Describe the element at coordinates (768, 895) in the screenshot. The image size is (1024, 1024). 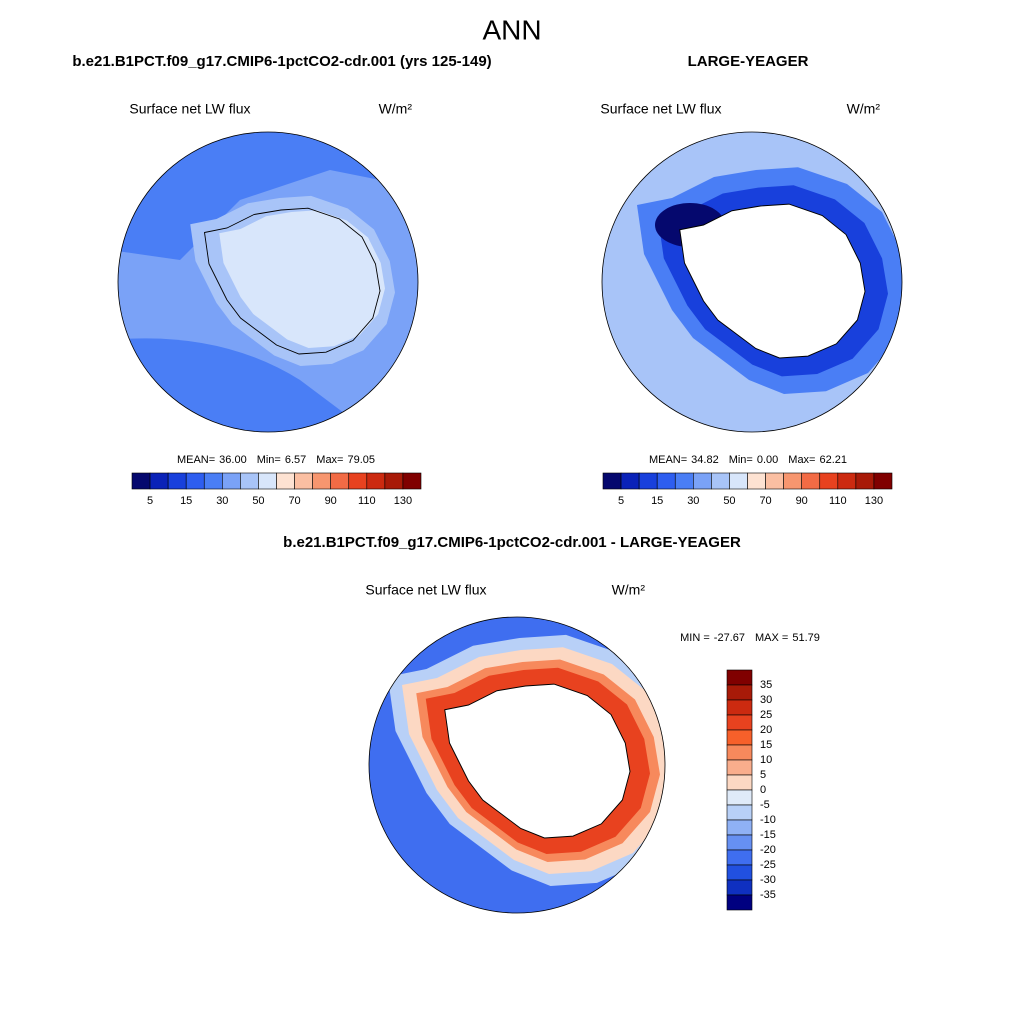
I see `colorbar-label: -35` at that location.